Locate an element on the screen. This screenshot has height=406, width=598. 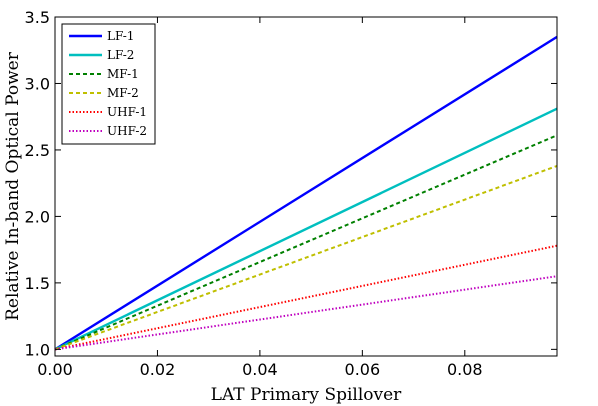
y-axis-label: Relative In-band Optical Power is located at coordinates (13, 186).